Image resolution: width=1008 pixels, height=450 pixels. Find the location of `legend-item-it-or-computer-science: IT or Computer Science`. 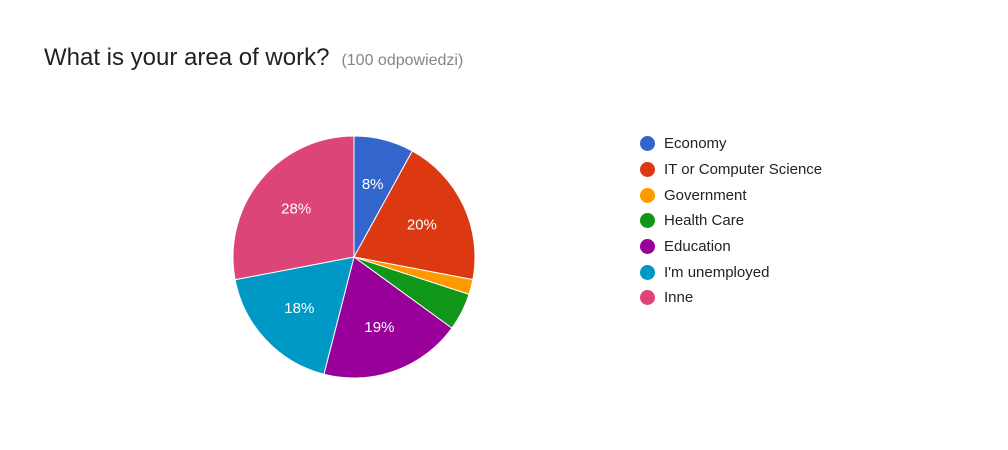

legend-item-it-or-computer-science: IT or Computer Science is located at coordinates (731, 170).